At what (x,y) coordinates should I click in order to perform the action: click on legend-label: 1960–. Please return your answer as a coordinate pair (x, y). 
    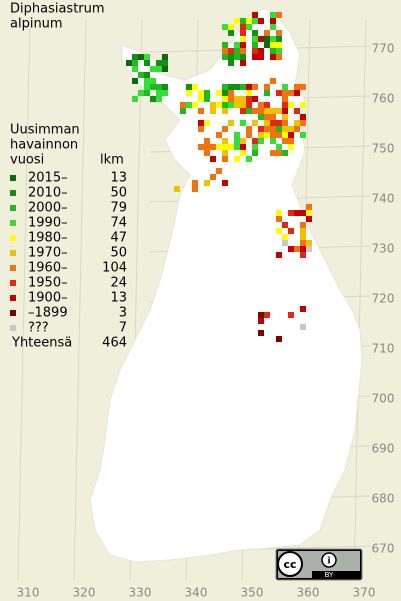
    Looking at the image, I should click on (48, 268).